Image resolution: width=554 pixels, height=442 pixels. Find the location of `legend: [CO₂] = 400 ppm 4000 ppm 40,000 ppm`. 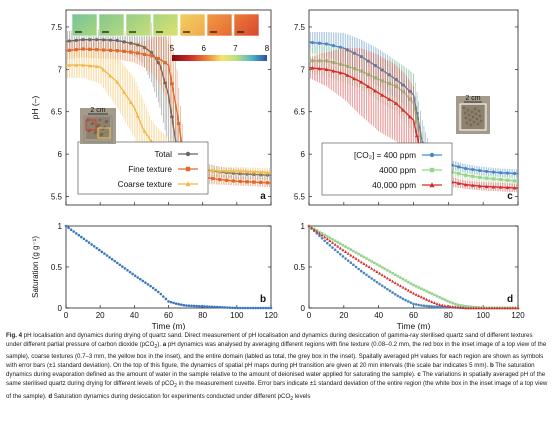

legend: [CO₂] = 400 ppm 4000 ppm 40,000 ppm is located at coordinates (387, 169).